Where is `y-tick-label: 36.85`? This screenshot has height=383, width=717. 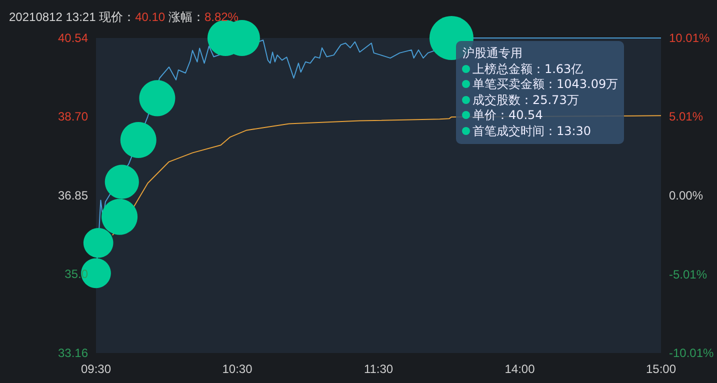 y-tick-label: 36.85 is located at coordinates (73, 195).